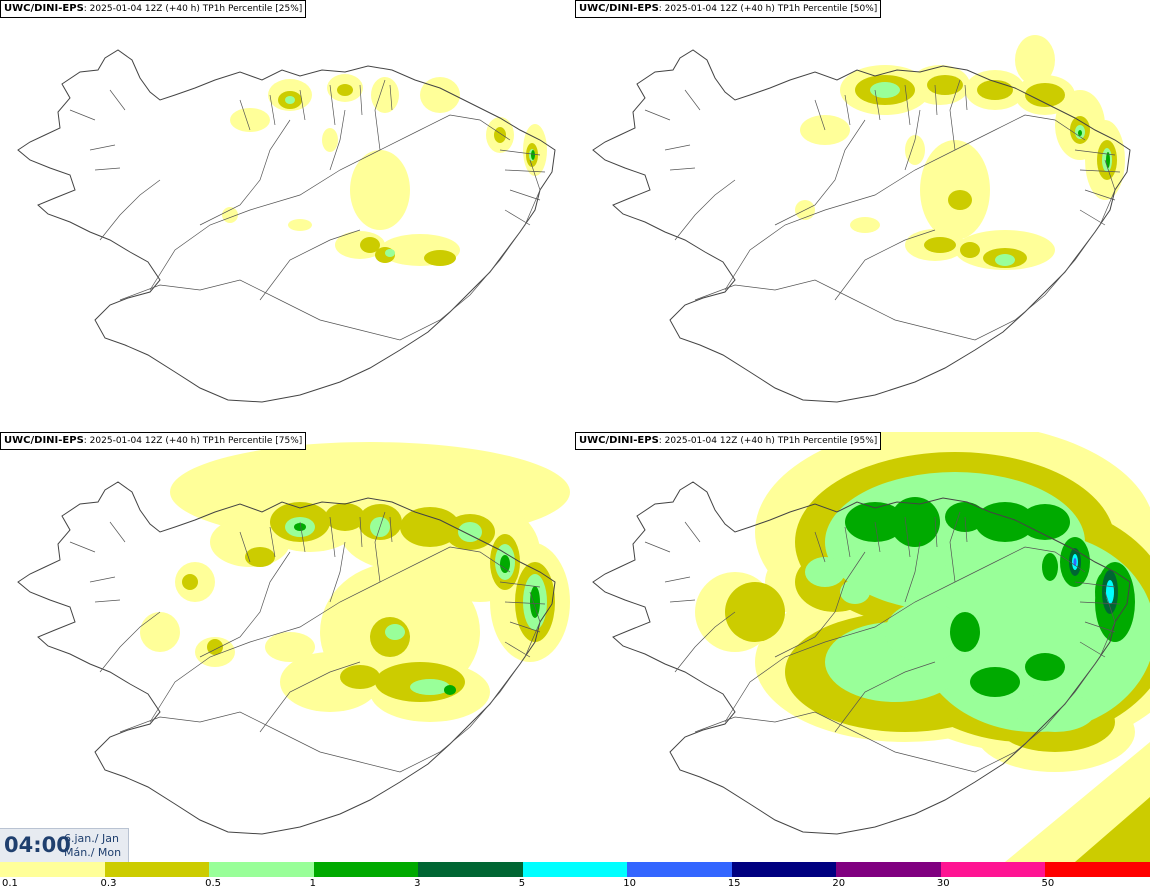  What do you see at coordinates (734, 883) in the screenshot?
I see `legend-tick-label: 15` at bounding box center [734, 883].